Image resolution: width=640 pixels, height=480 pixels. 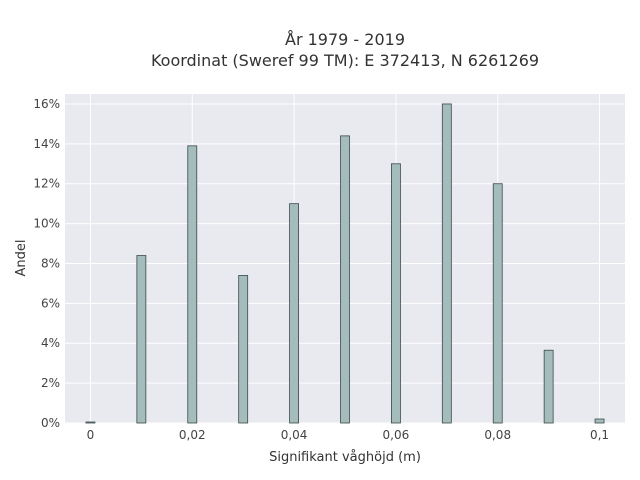 What do you see at coordinates (345, 39) in the screenshot?
I see `chart-title-line1: År 1979 - 2019` at bounding box center [345, 39].